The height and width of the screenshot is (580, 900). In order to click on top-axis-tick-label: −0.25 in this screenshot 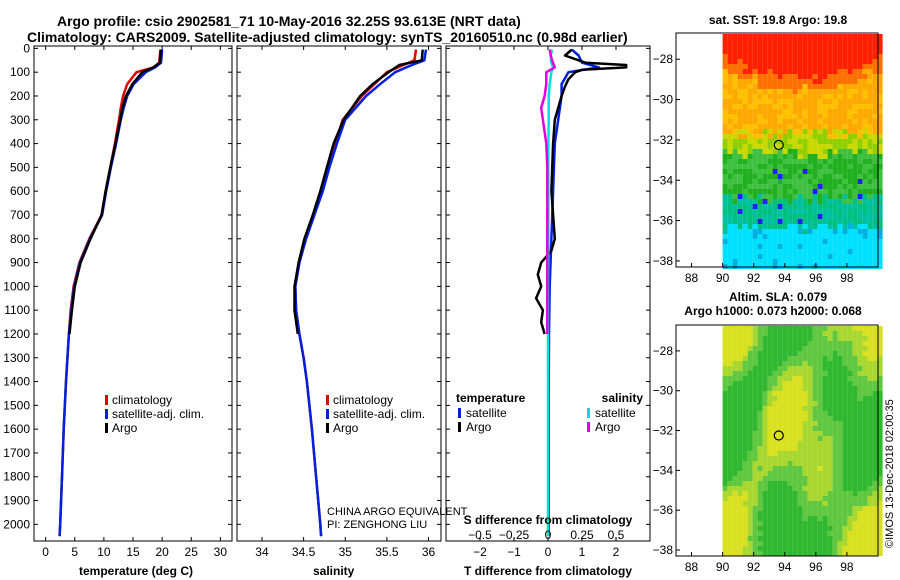, I will do `click(514, 535)`.